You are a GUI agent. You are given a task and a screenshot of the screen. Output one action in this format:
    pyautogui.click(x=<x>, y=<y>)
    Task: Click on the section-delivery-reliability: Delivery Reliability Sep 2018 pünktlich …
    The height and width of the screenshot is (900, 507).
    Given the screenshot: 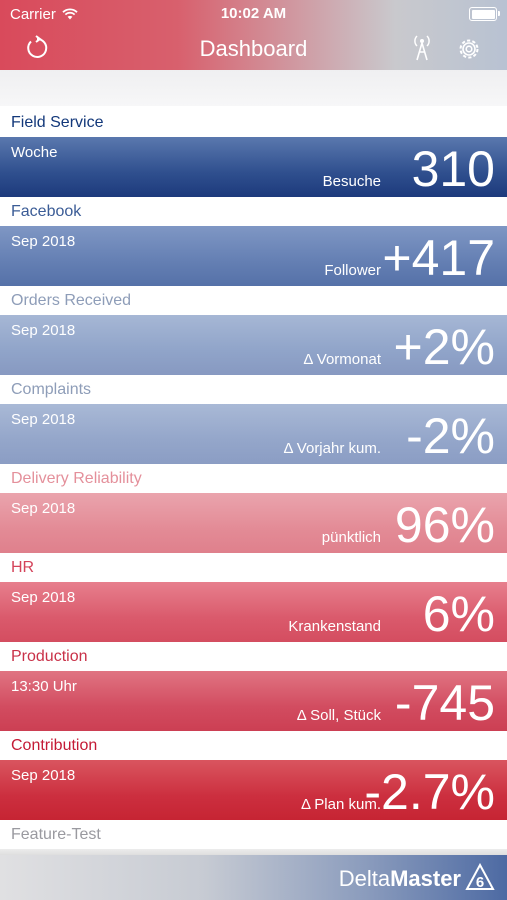 What is the action you would take?
    pyautogui.click(x=253, y=508)
    